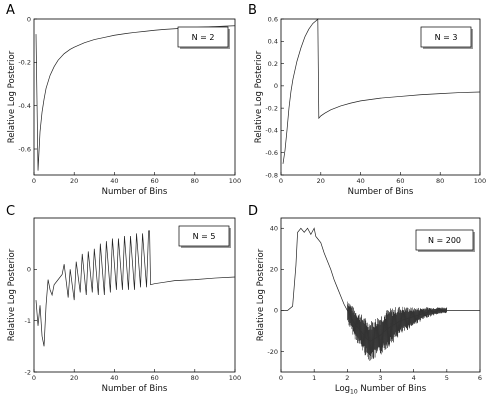  Describe the element at coordinates (274, 270) in the screenshot. I see `y-tick-label: 20` at that location.